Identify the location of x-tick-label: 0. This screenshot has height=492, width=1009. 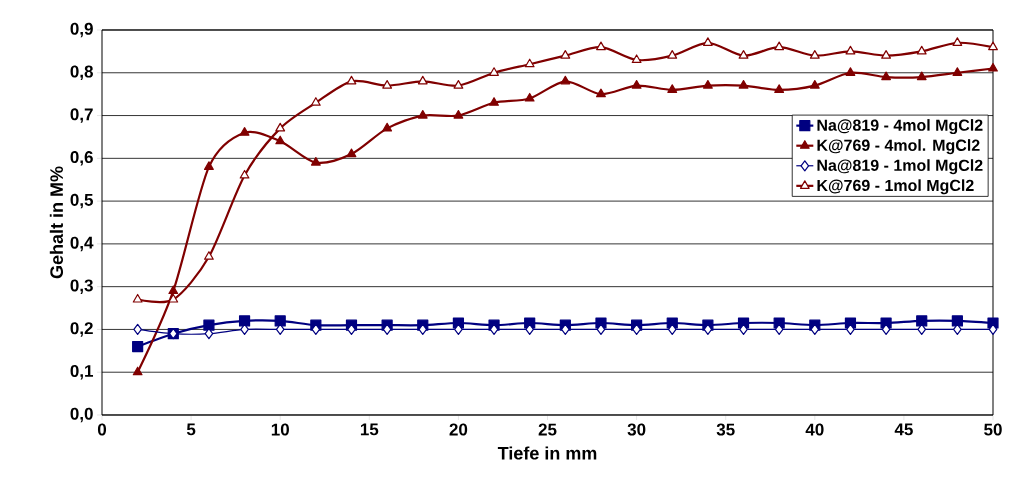
(102, 429).